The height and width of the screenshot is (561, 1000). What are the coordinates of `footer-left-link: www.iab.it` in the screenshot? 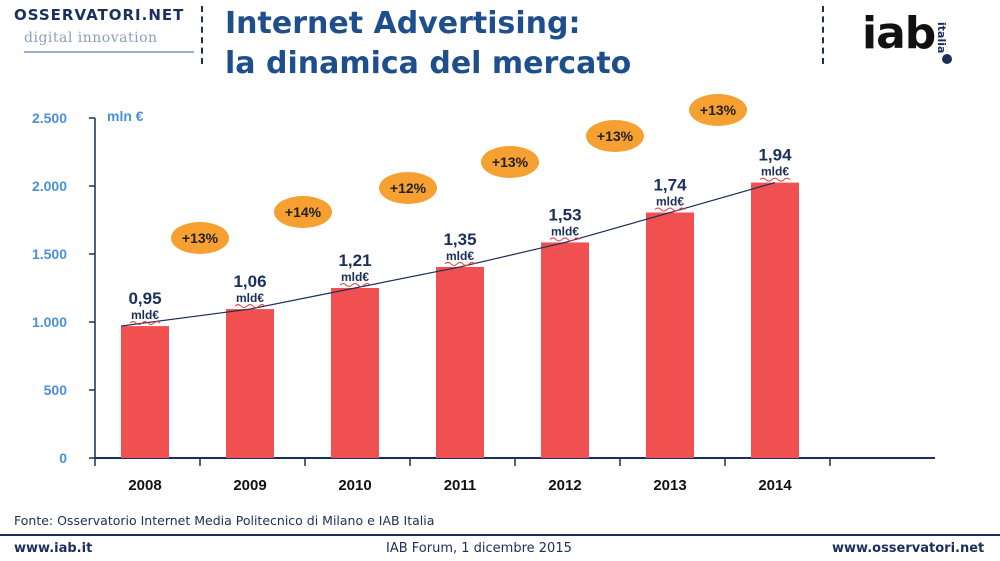 It's located at (53, 548).